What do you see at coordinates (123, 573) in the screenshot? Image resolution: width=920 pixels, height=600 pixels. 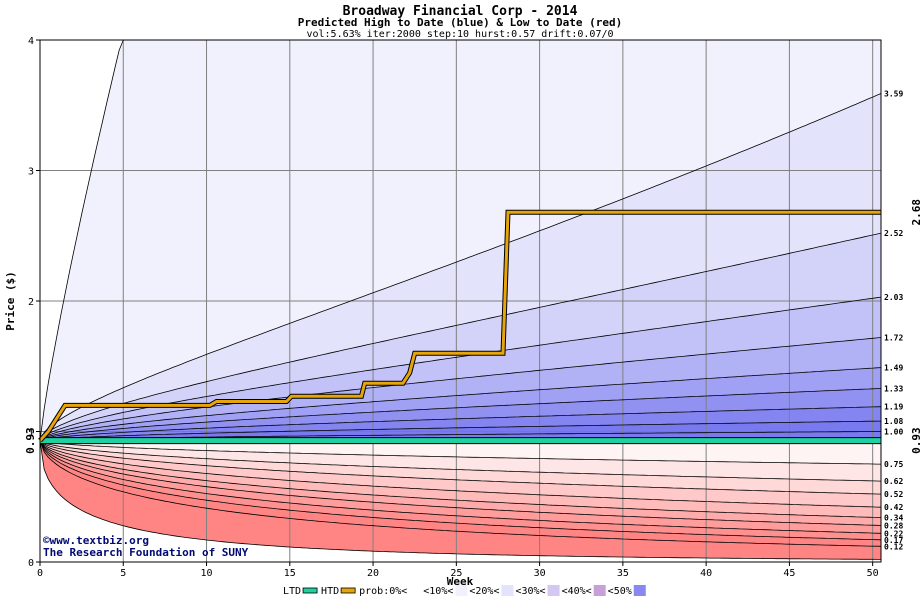 I see `x-tick-5: 5` at bounding box center [123, 573].